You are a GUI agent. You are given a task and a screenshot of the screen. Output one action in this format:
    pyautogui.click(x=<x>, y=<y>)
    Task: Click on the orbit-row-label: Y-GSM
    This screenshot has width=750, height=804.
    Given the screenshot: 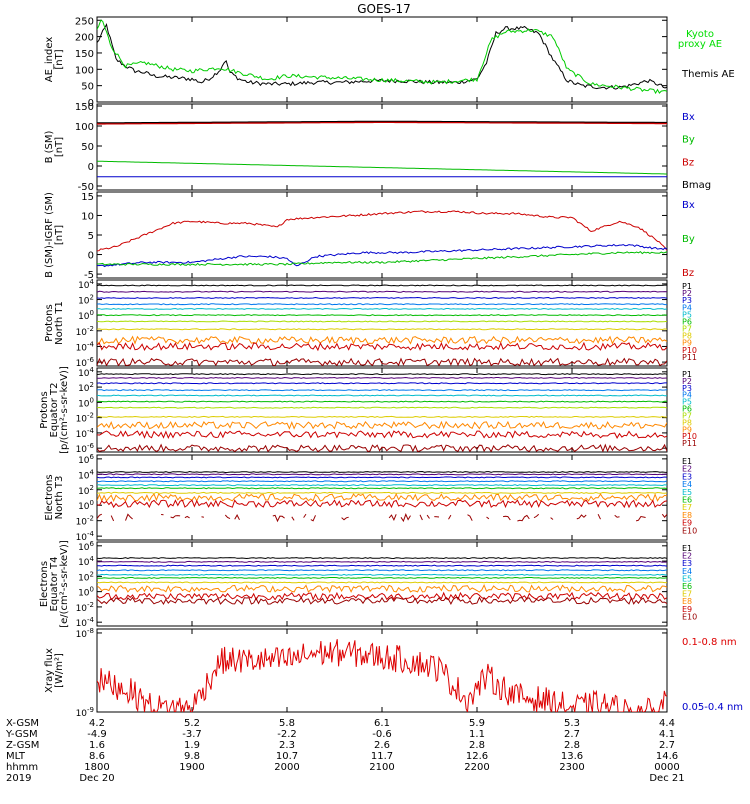 What is the action you would take?
    pyautogui.click(x=21, y=734)
    